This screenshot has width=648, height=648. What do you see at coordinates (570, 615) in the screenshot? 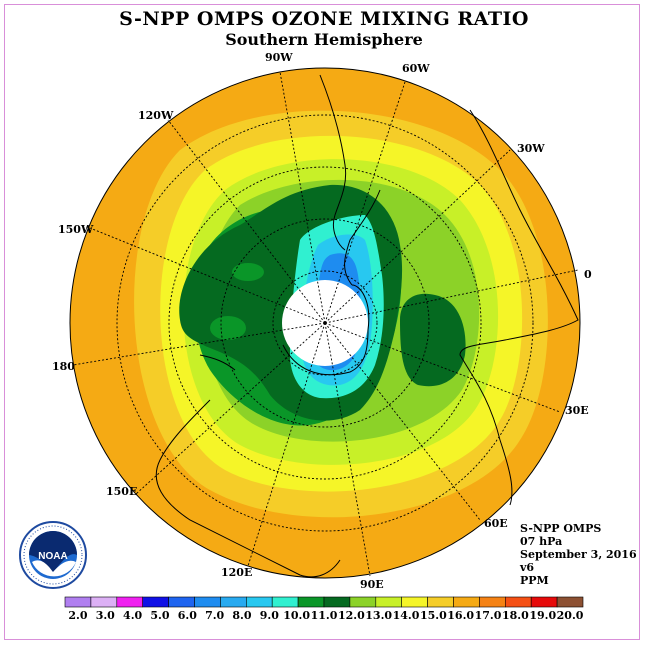
I see `colorbar-tick-label: 20.0` at bounding box center [570, 615].